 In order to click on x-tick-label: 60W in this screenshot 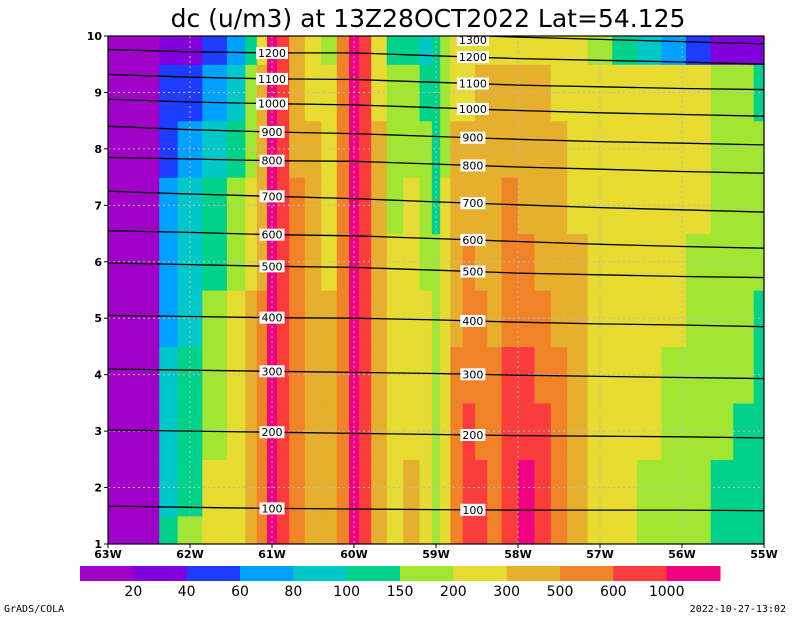, I will do `click(353, 554)`.